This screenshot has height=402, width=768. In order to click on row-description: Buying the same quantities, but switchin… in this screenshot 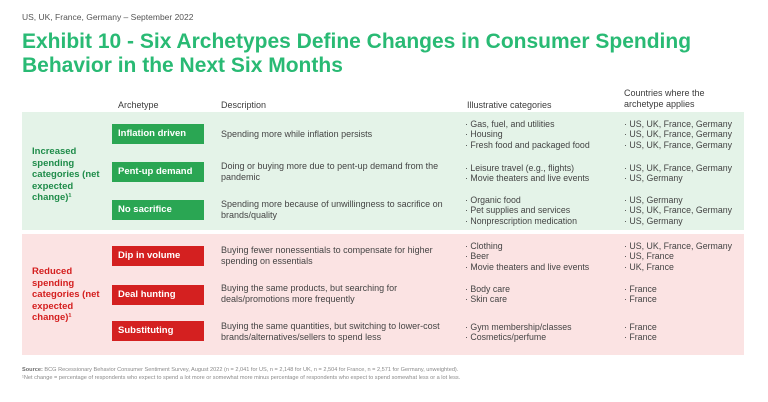, I will do `click(330, 331)`.